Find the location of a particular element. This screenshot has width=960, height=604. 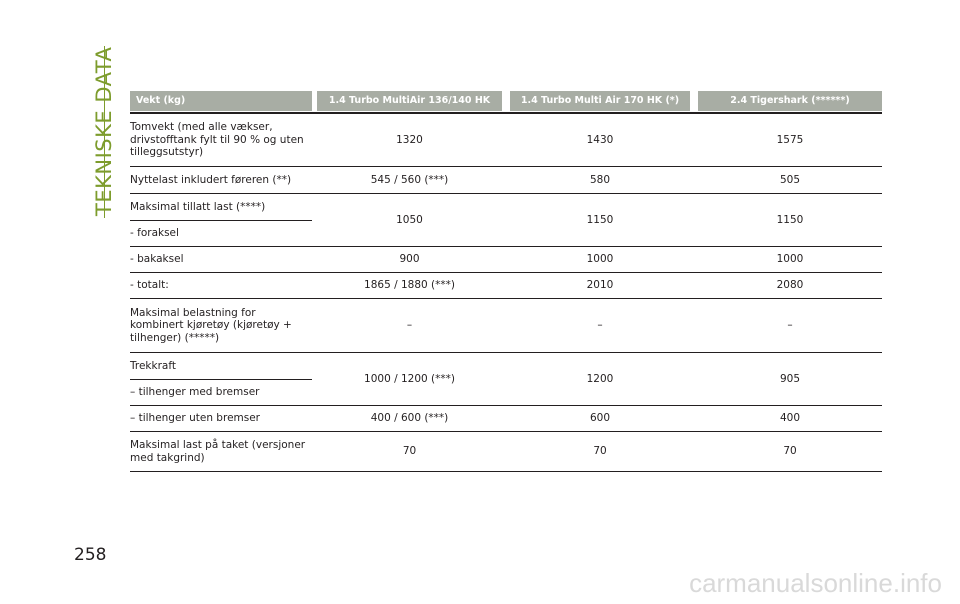

row-value: 1320 is located at coordinates (409, 139).